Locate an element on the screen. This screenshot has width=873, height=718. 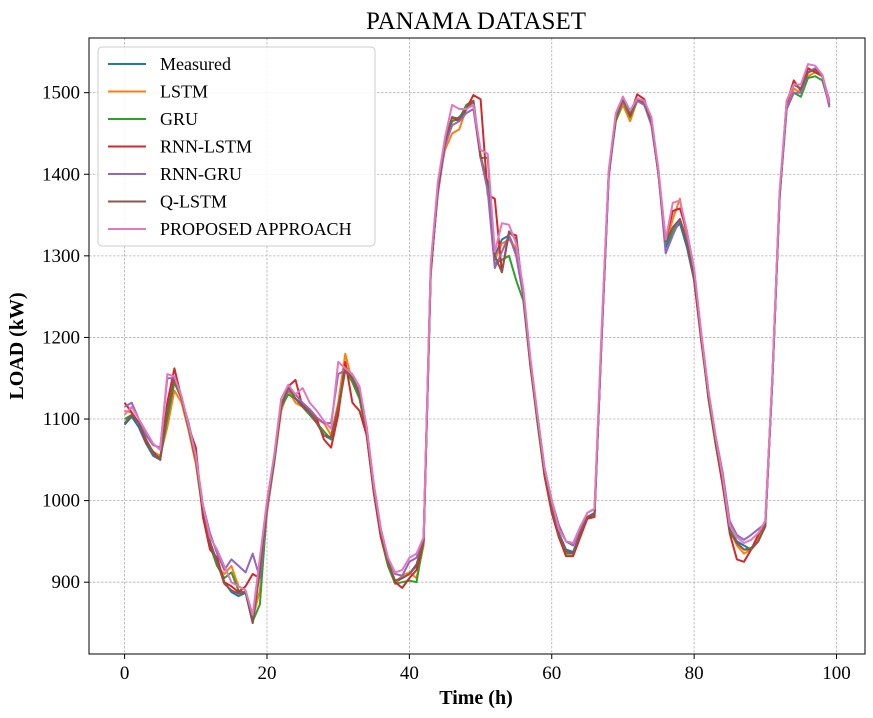
x-tick-label: 40 is located at coordinates (409, 673).